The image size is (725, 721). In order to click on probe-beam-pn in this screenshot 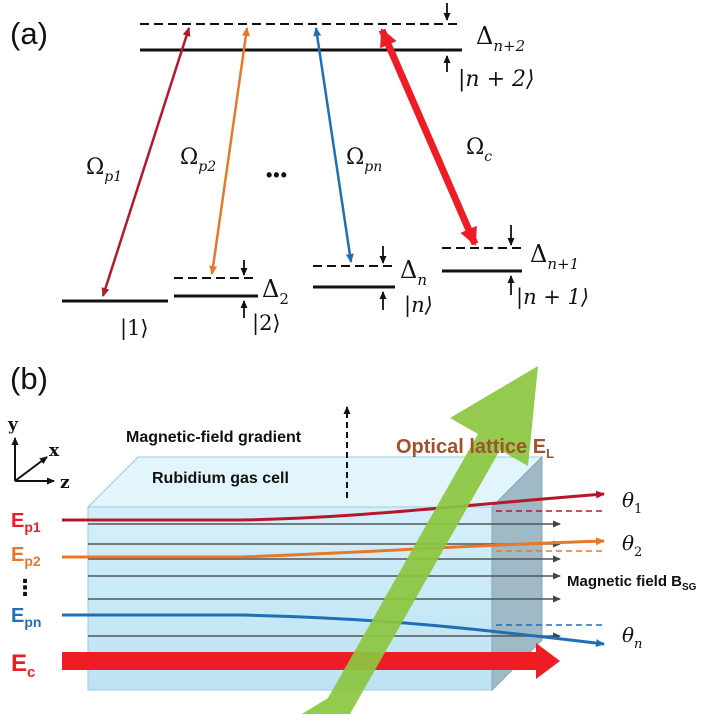, I will do `click(333, 630)`.